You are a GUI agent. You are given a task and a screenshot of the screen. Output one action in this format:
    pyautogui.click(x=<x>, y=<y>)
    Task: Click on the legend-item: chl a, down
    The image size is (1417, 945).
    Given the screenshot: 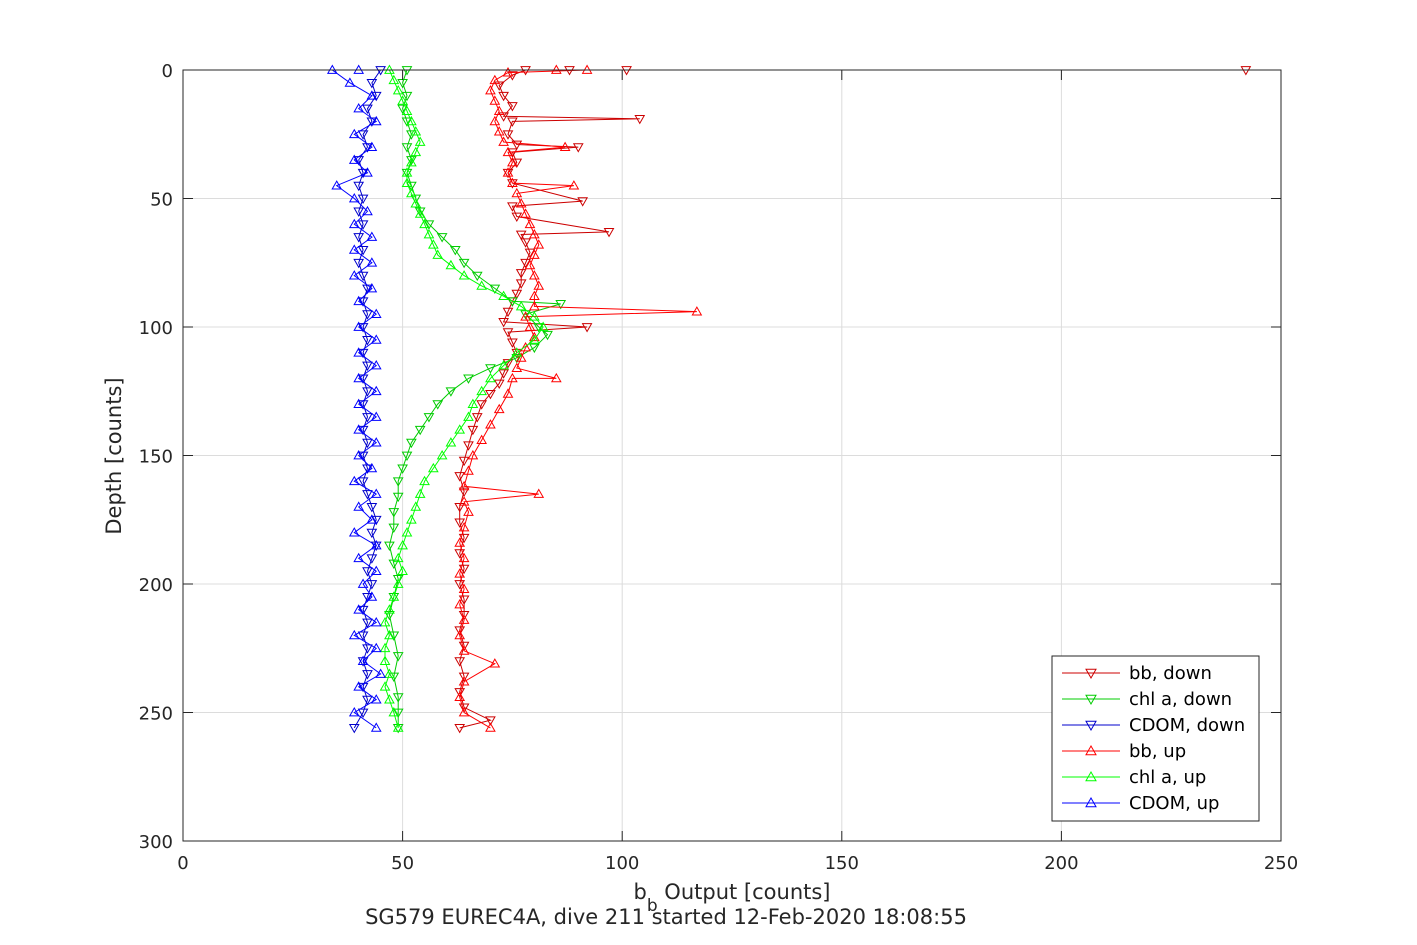 What is the action you would take?
    pyautogui.click(x=1147, y=699)
    